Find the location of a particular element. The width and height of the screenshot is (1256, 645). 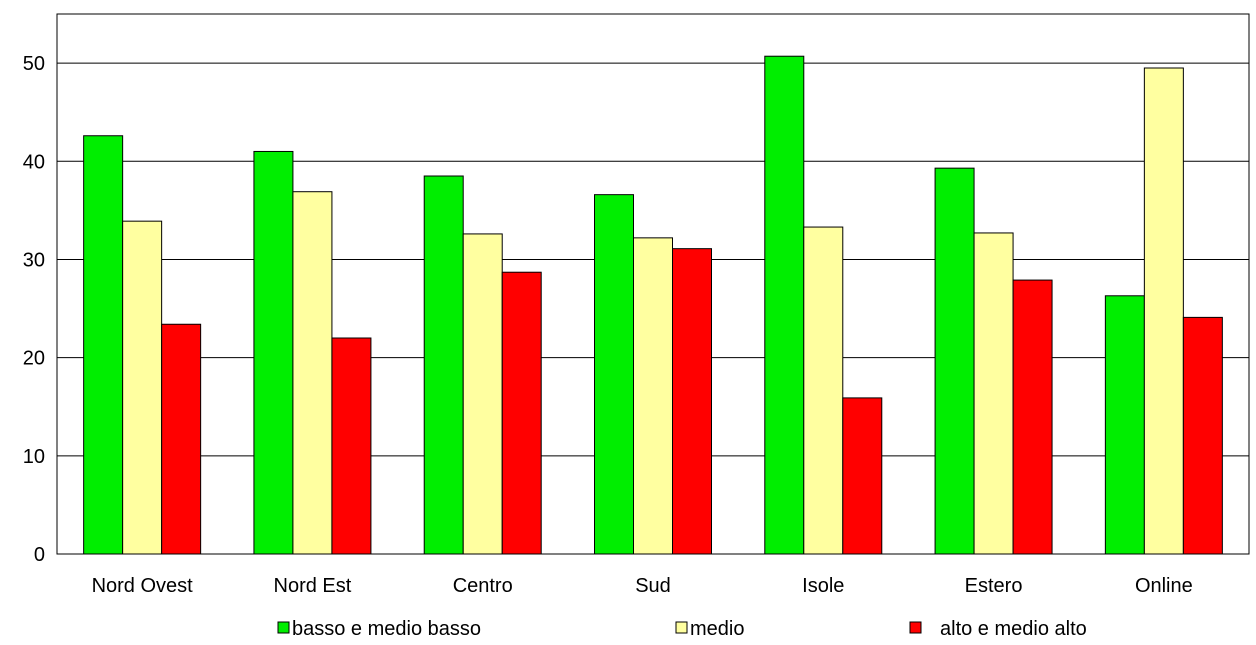

bar-alto-e-medio-alto-nord-est is located at coordinates (351, 446).